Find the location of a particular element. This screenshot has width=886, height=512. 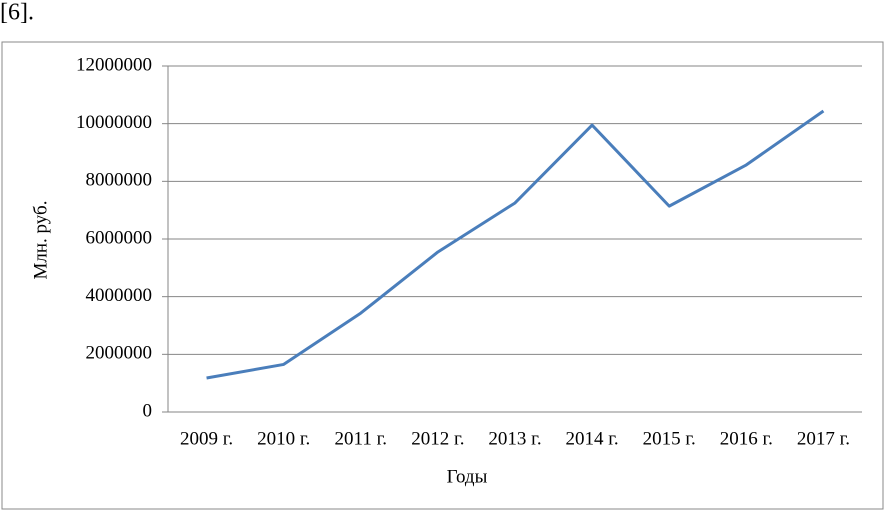

x-tick-label: 2017 г. is located at coordinates (823, 438).